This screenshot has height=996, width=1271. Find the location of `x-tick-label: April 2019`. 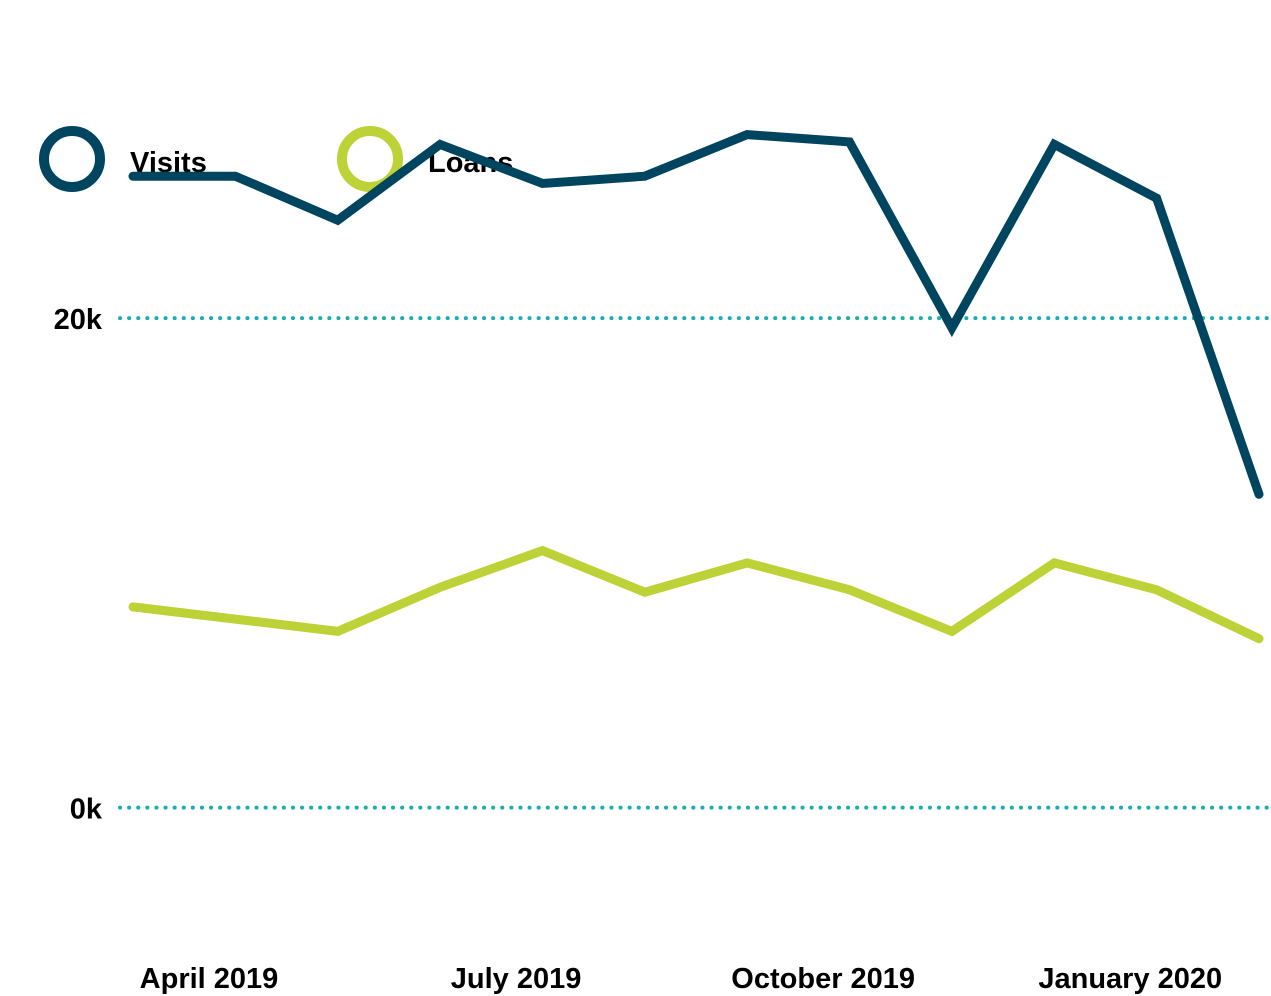

x-tick-label: April 2019 is located at coordinates (209, 979).